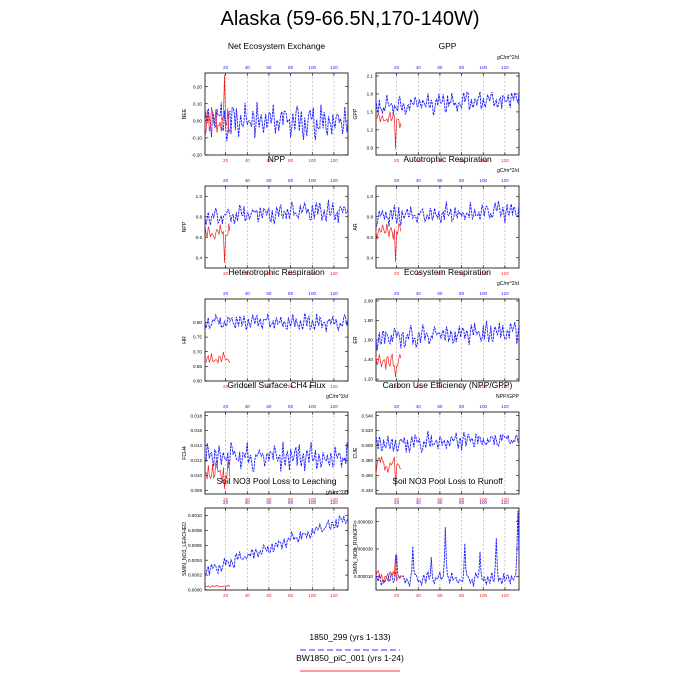 This screenshot has height=700, width=700. Describe the element at coordinates (349, 637) in the screenshot. I see `legend-label: 1850_299 (yrs 1-133)` at that location.